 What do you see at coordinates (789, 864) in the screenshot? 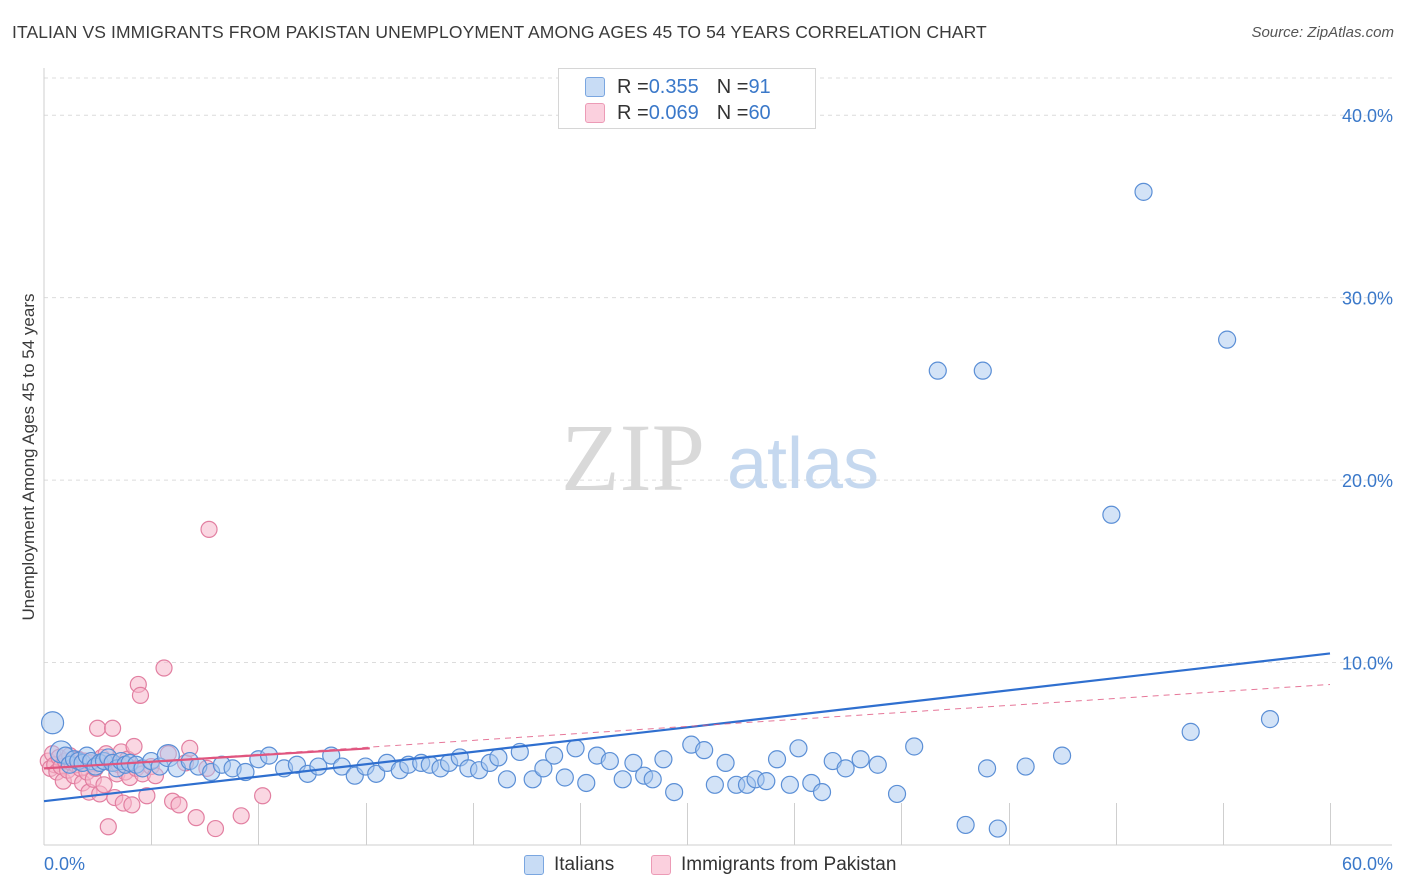
I see `pakistan-legend-label: Immigrants from Pakistan` at bounding box center [789, 864].